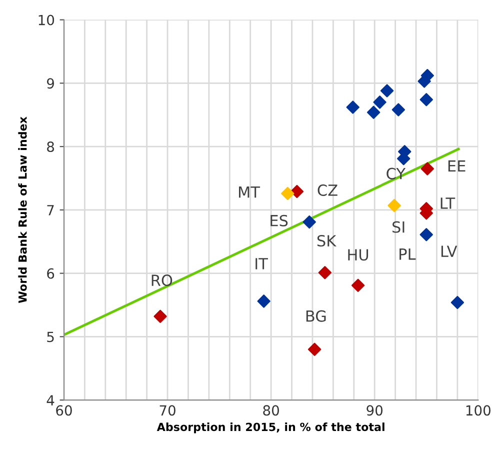  I want to click on annotation: EE, so click(457, 166).